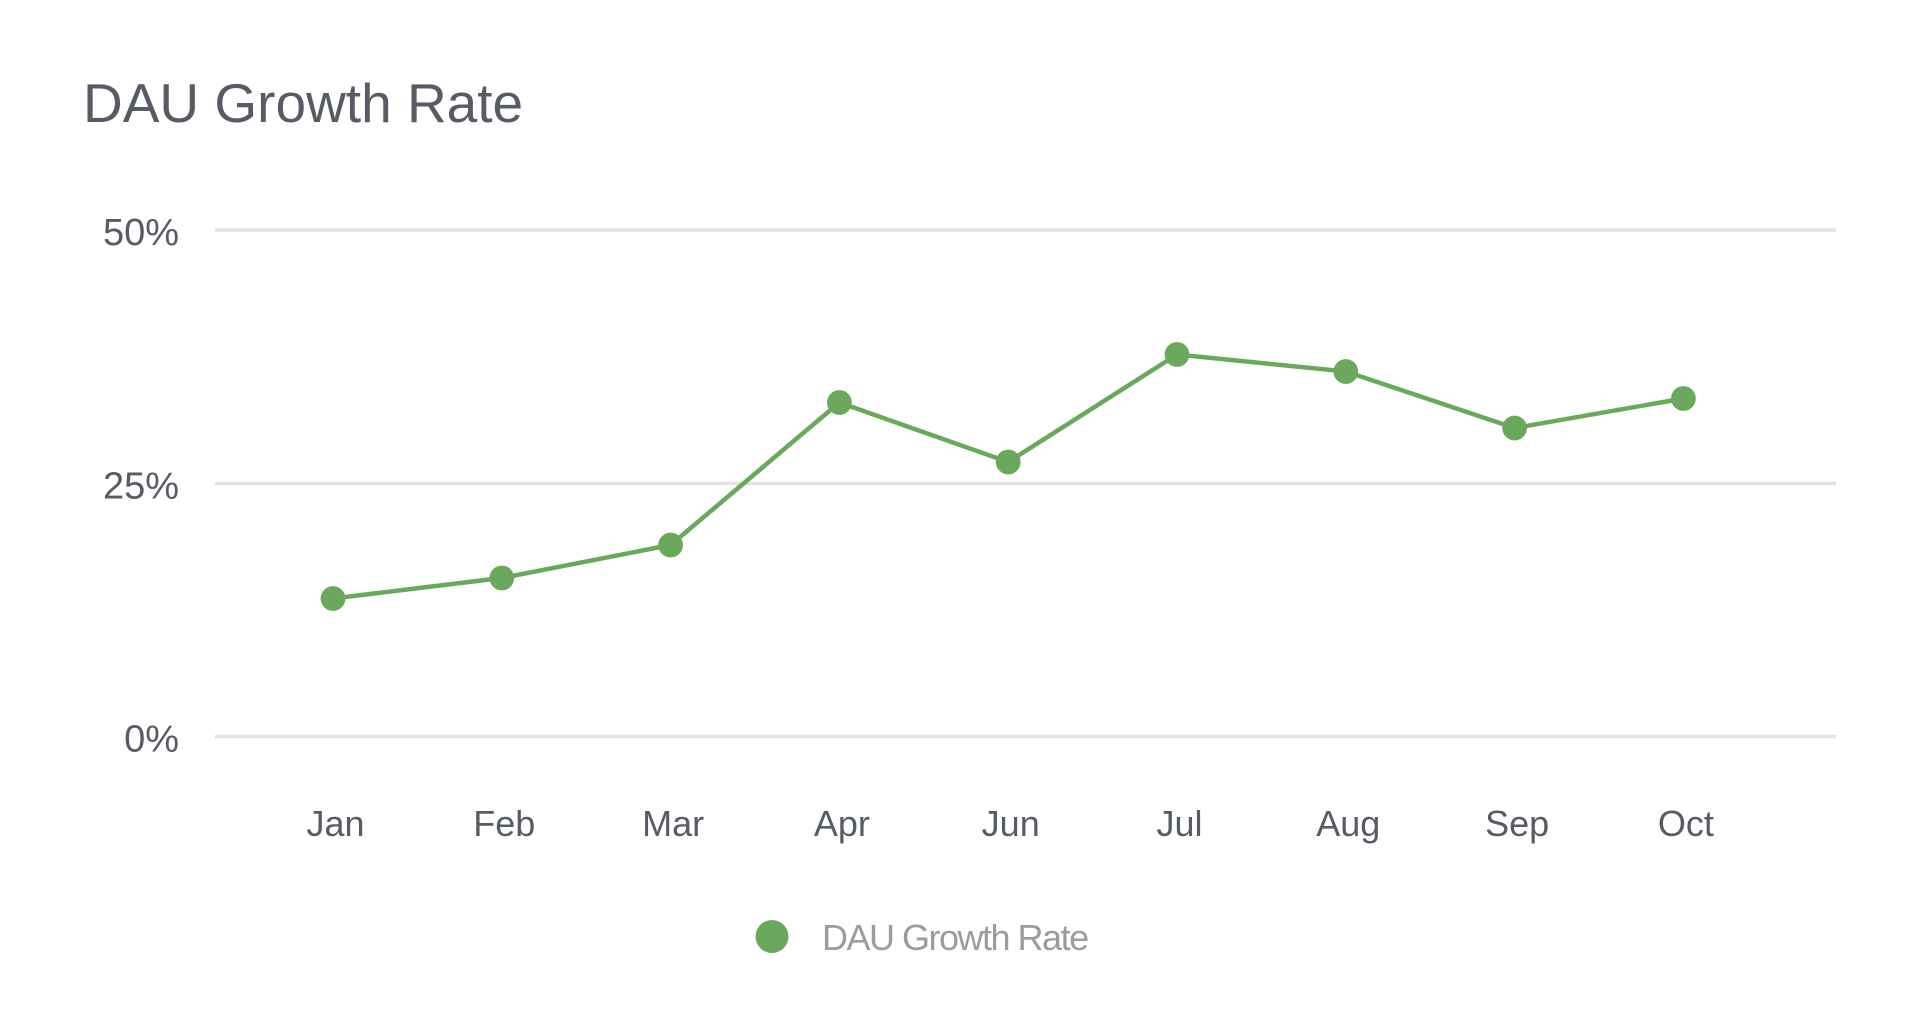  I want to click on svg-text: Jun, so click(1011, 823).